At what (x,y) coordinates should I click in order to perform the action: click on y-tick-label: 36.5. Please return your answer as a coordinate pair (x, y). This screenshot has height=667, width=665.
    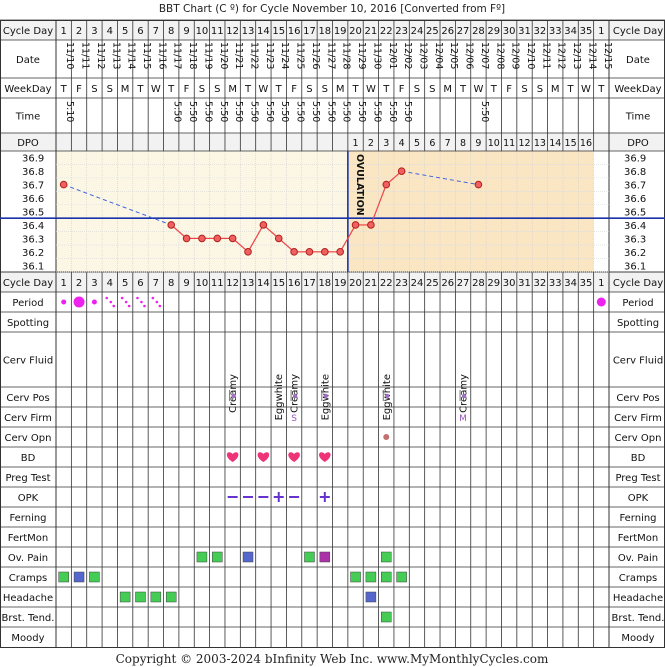
    Looking at the image, I should click on (33, 213).